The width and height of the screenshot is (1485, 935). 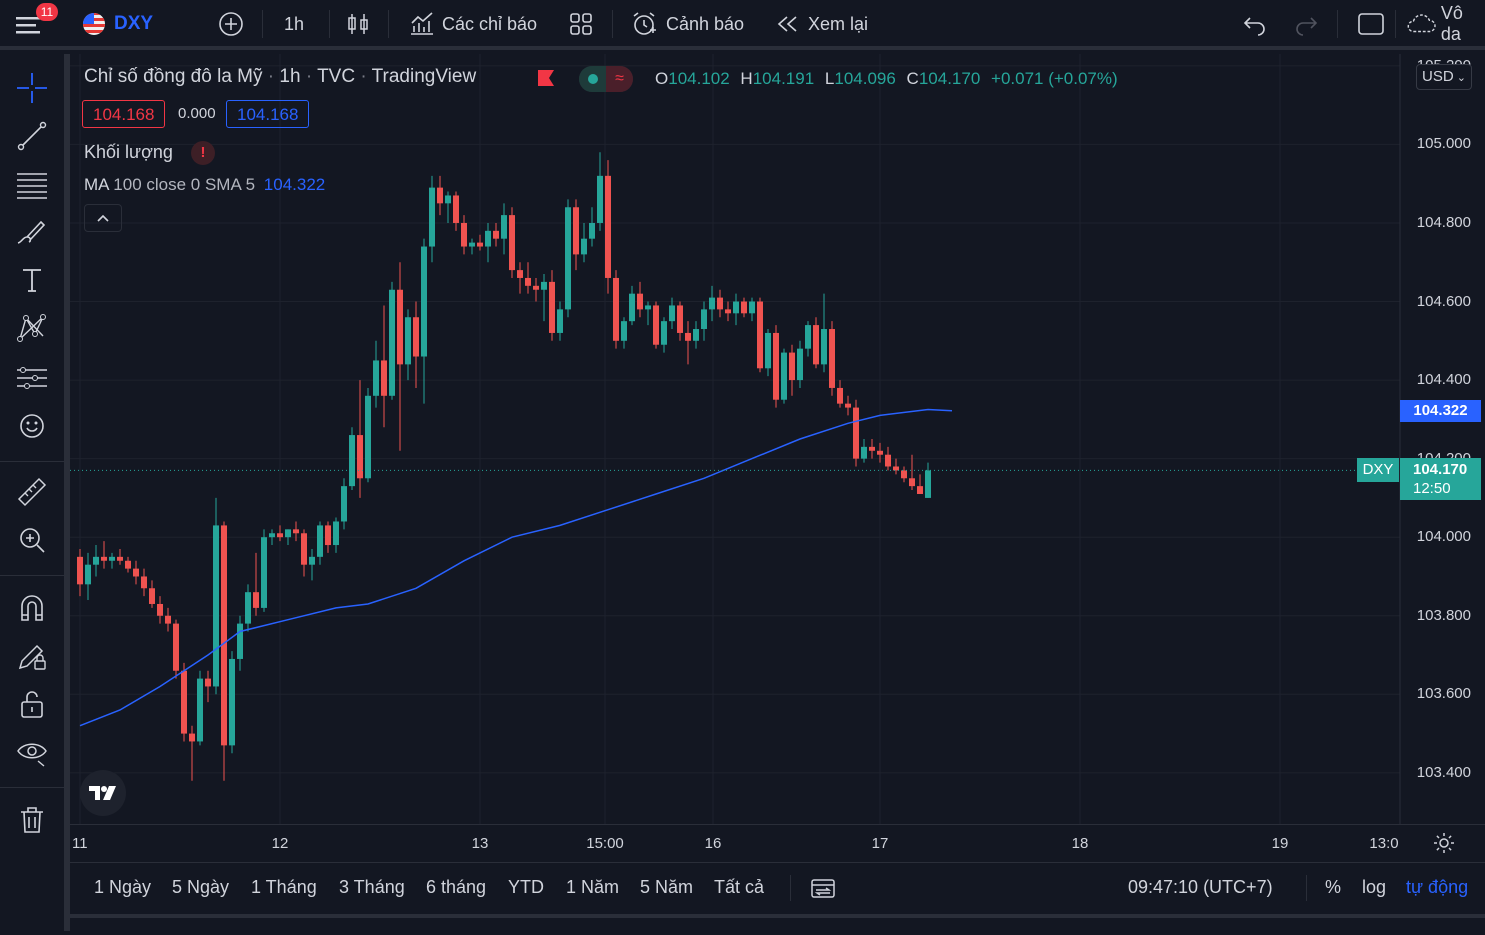 I want to click on save-cloud-button: Vô da, so click(x=1445, y=24).